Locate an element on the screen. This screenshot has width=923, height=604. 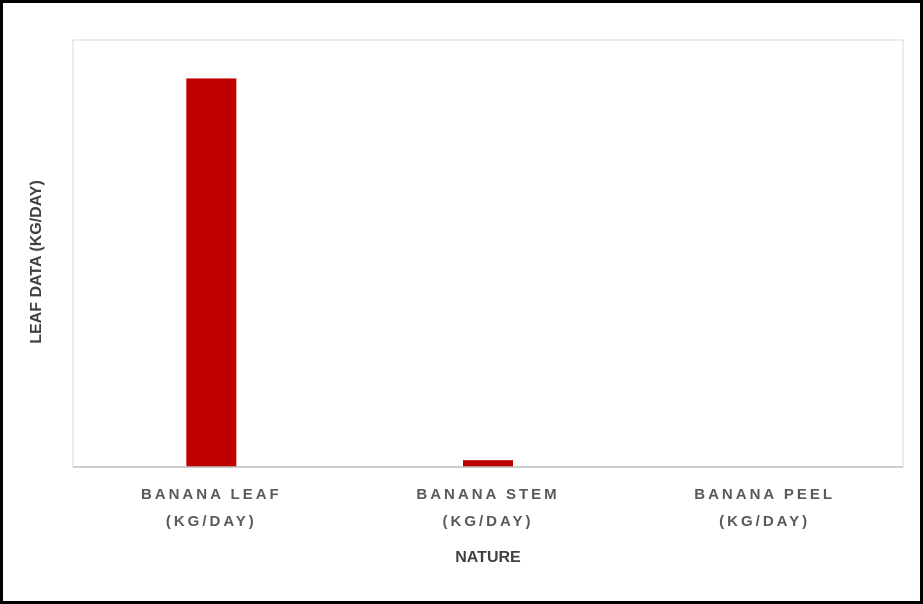
x-tick-label: BANANA STEM (KG/DAY) is located at coordinates (488, 508).